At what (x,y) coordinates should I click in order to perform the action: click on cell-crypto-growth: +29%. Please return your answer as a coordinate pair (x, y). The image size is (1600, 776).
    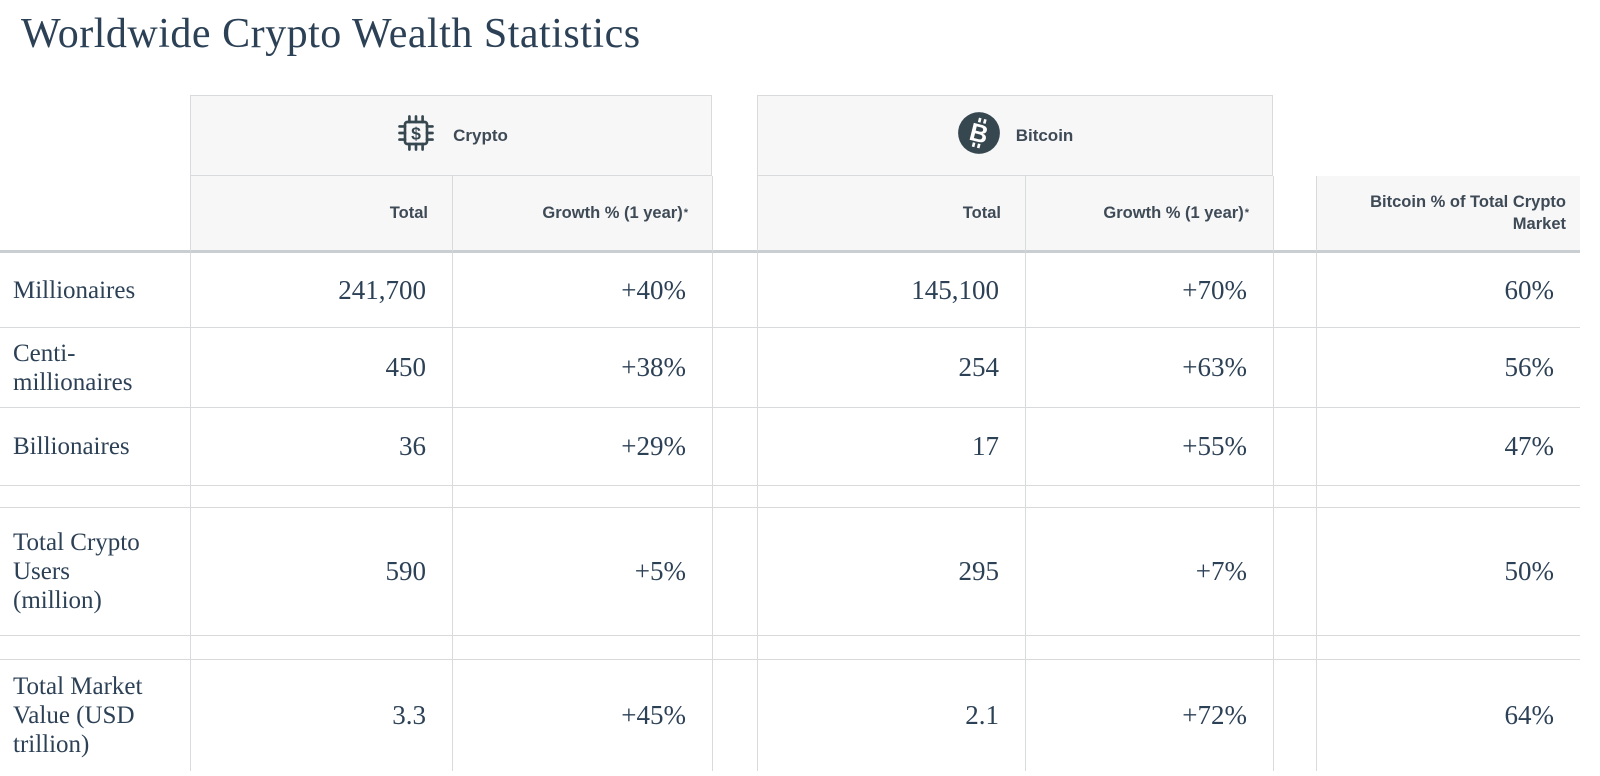
    Looking at the image, I should click on (582, 447).